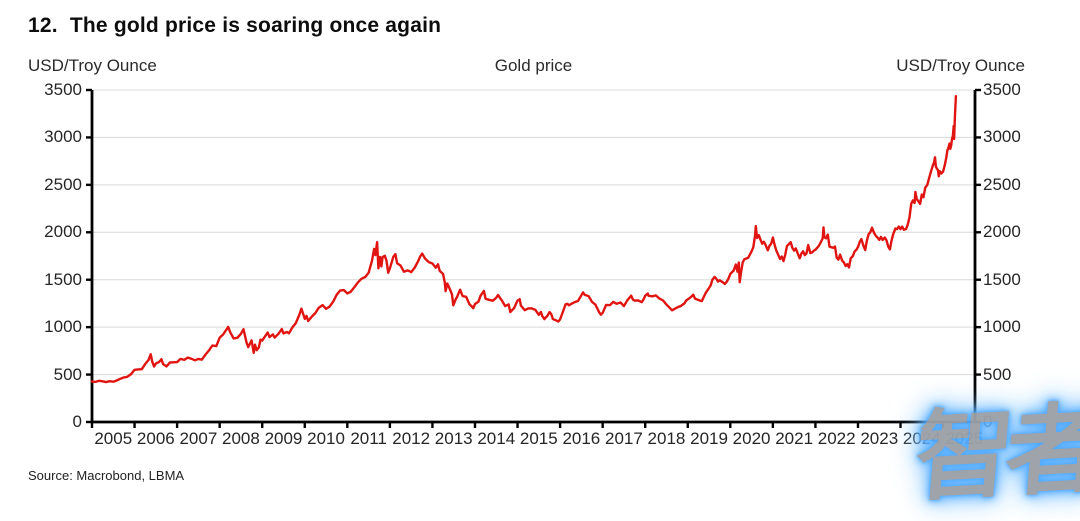 The width and height of the screenshot is (1080, 521). What do you see at coordinates (709, 438) in the screenshot?
I see `x-tick-label: 2019` at bounding box center [709, 438].